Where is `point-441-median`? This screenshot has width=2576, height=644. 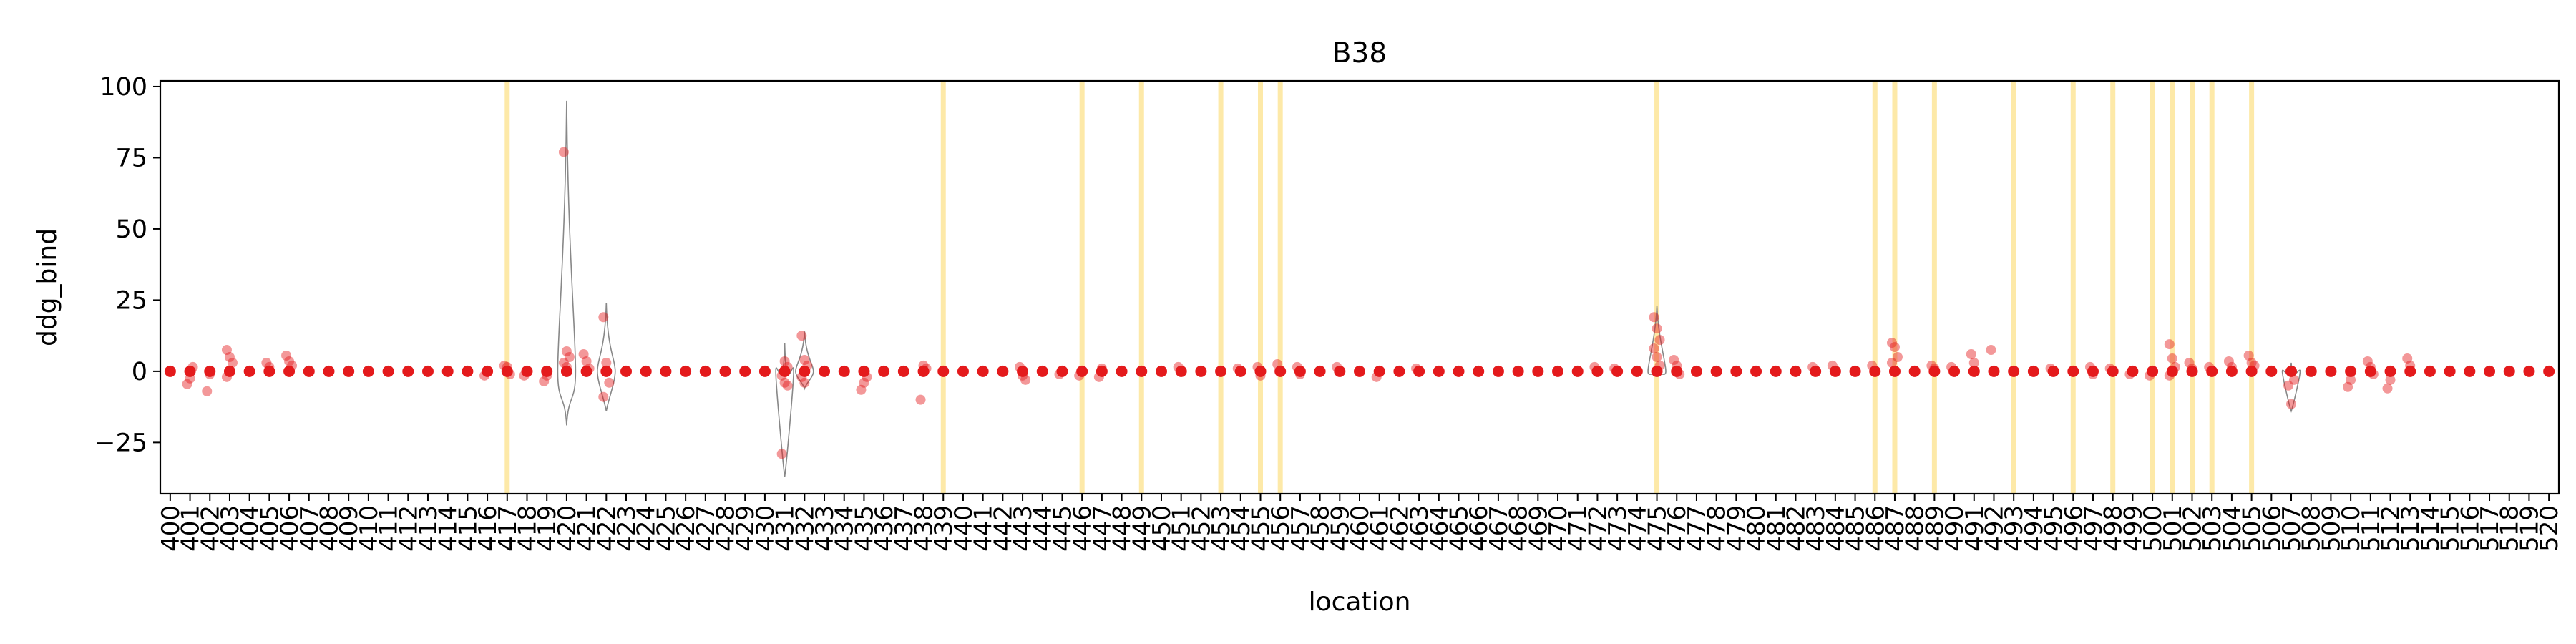 point-441-median is located at coordinates (983, 371).